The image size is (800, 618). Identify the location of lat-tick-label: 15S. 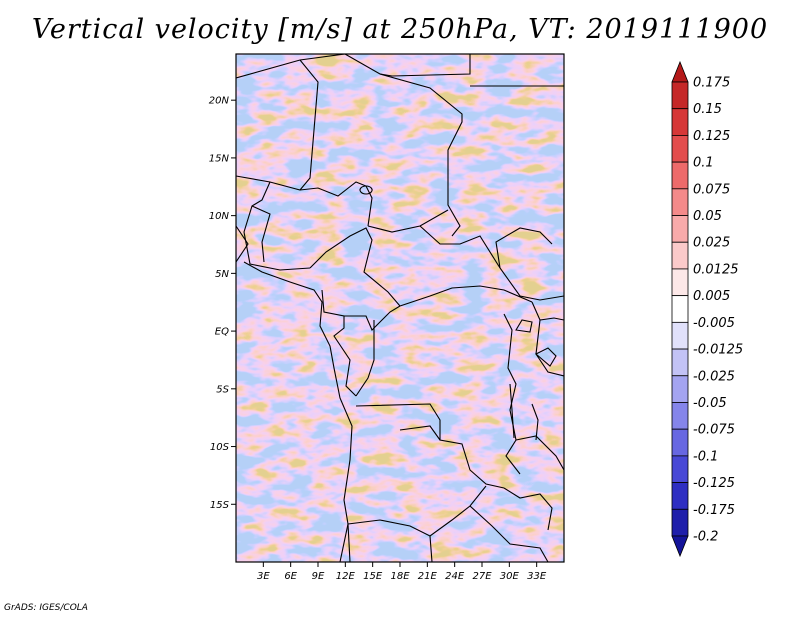
(220, 505).